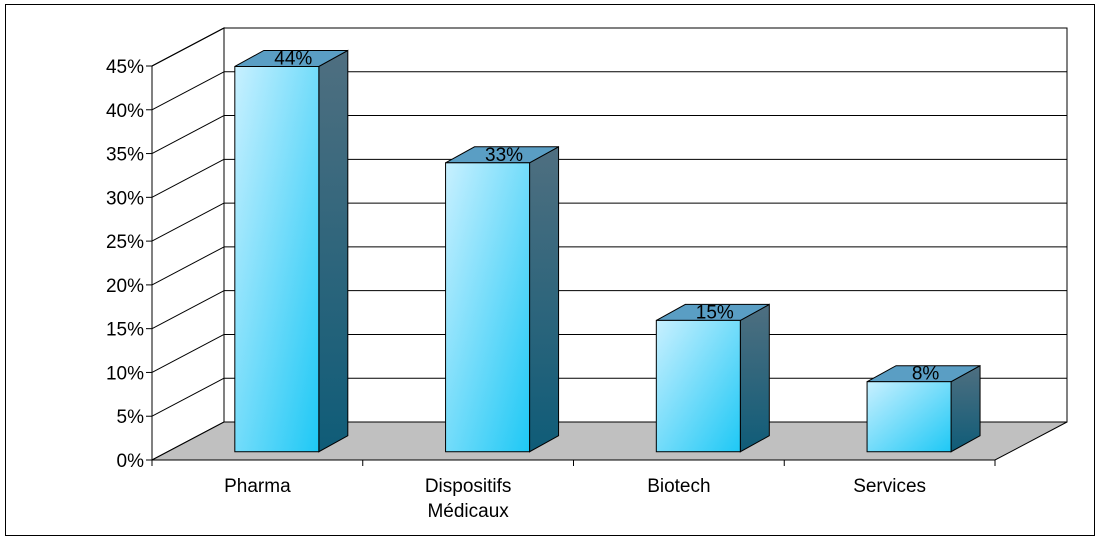  Describe the element at coordinates (125, 198) in the screenshot. I see `y-tick-label: 30%` at that location.